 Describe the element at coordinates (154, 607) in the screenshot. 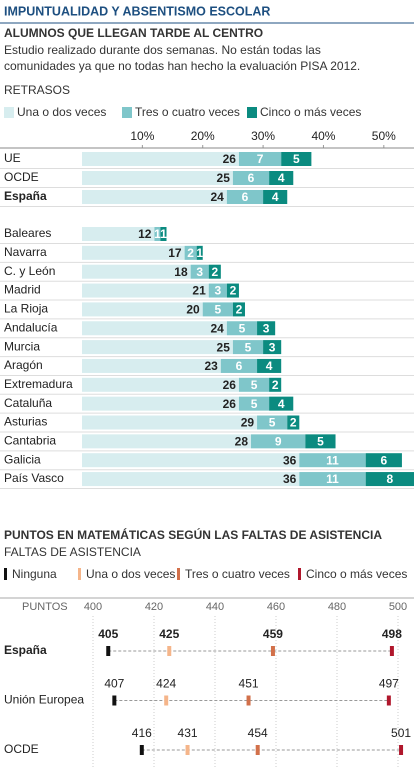

I see `x-tick-label: 420` at that location.